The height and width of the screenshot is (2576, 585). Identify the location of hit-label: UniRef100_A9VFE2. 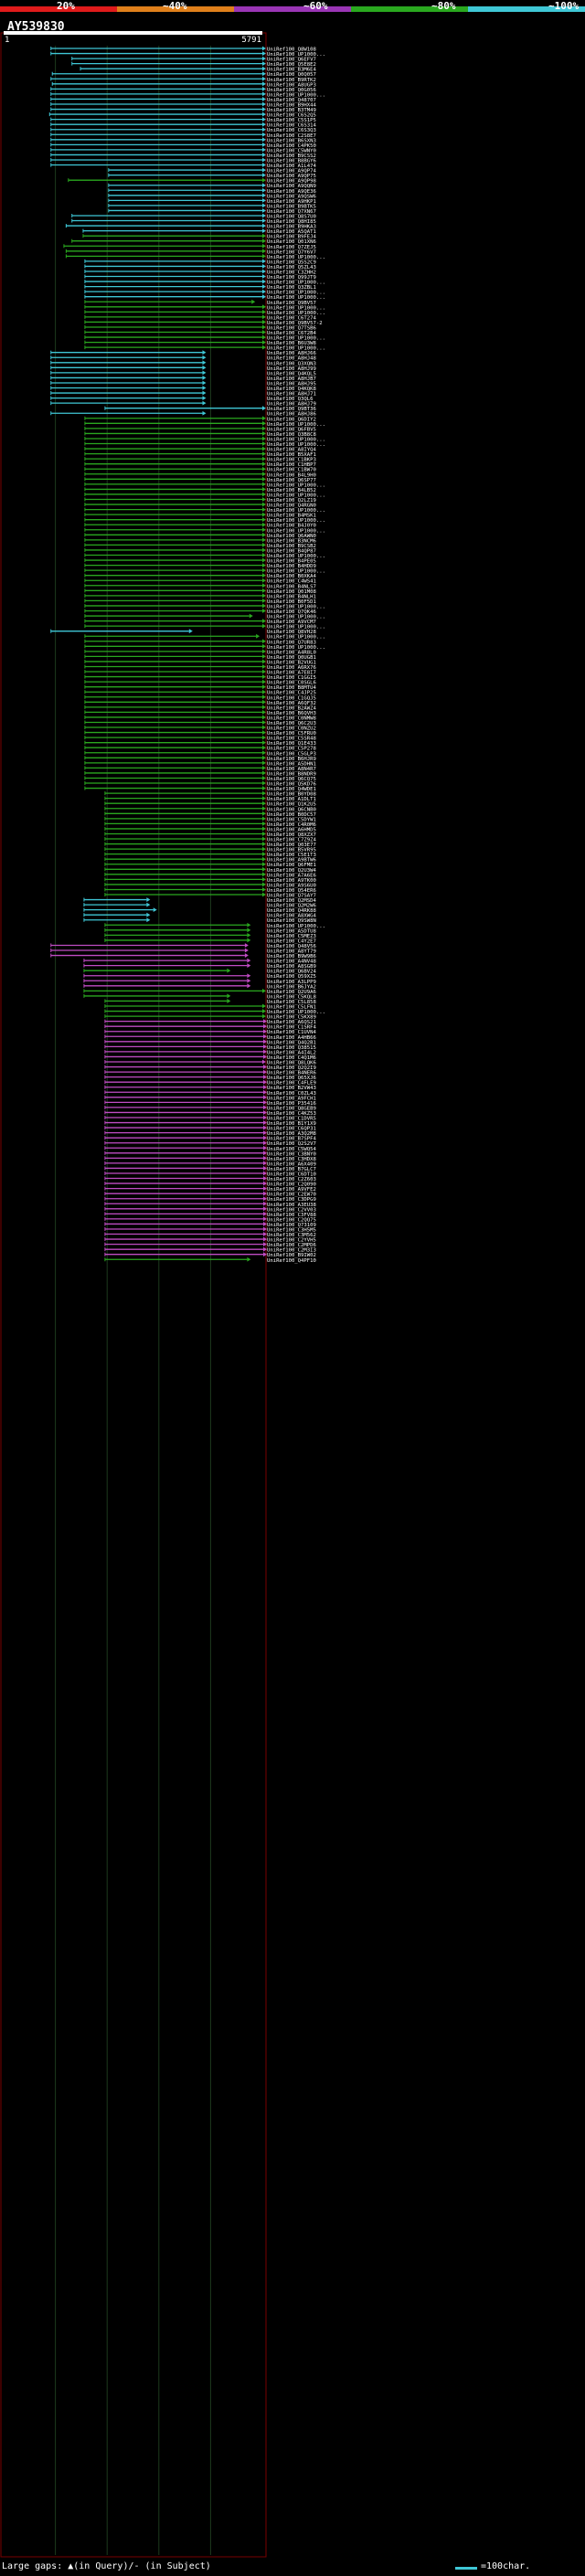
(291, 1190).